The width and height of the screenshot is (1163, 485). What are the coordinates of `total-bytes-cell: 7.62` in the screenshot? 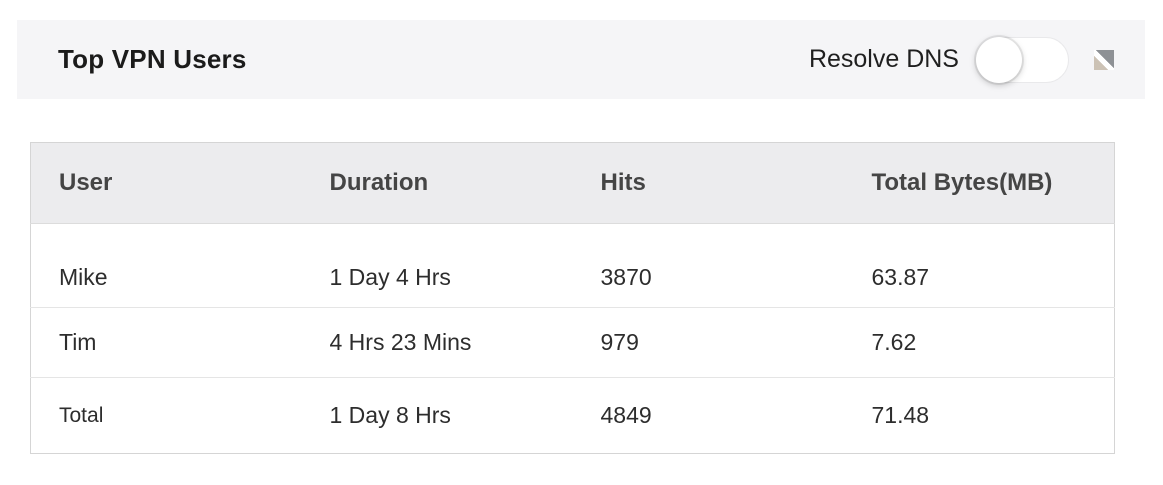 It's located at (894, 342).